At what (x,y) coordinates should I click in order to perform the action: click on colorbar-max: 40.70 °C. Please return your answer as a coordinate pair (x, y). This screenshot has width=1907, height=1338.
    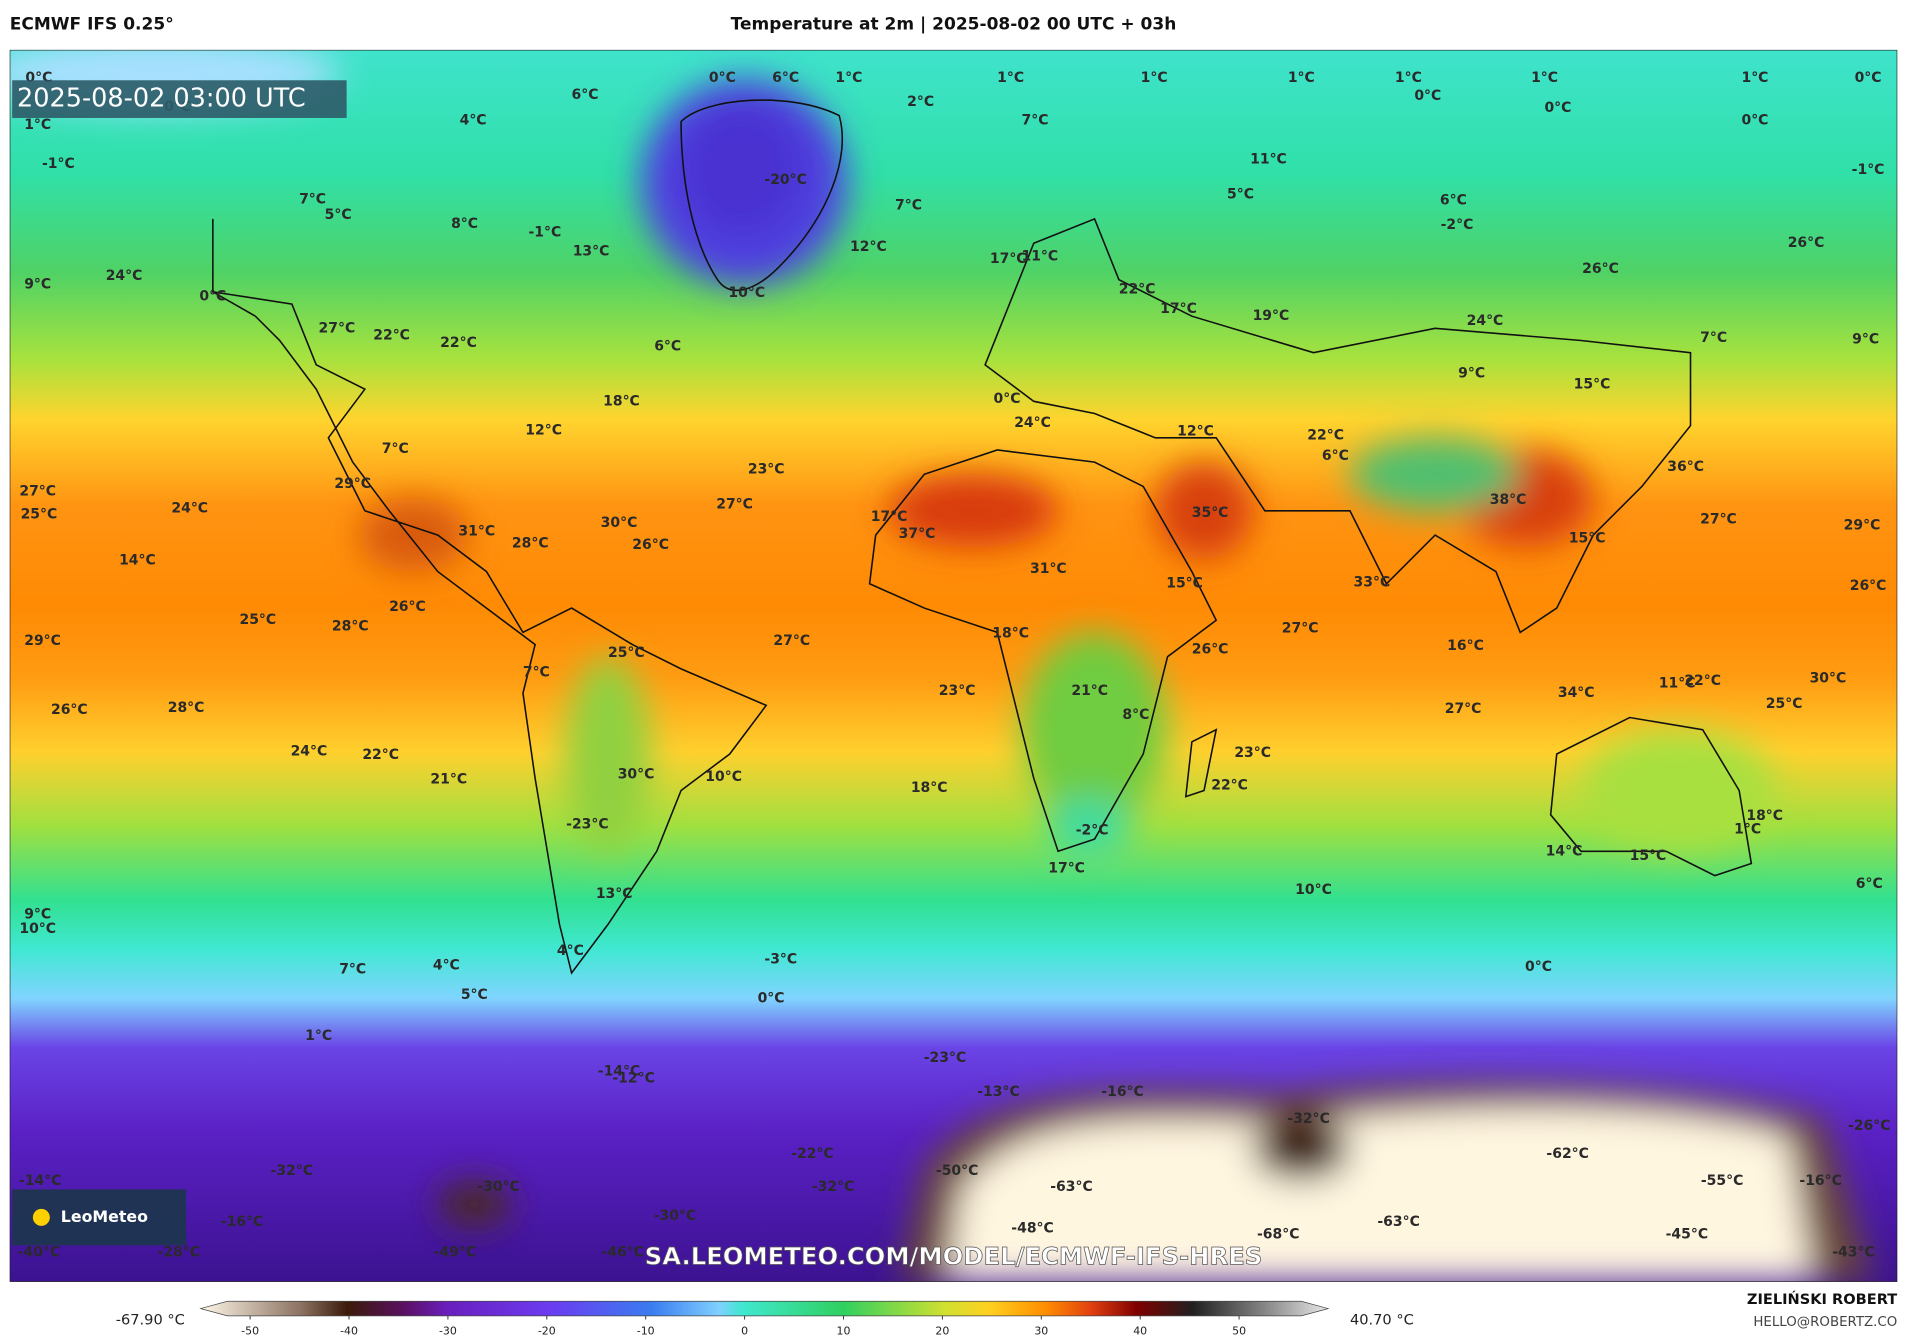
    Looking at the image, I should click on (1382, 1320).